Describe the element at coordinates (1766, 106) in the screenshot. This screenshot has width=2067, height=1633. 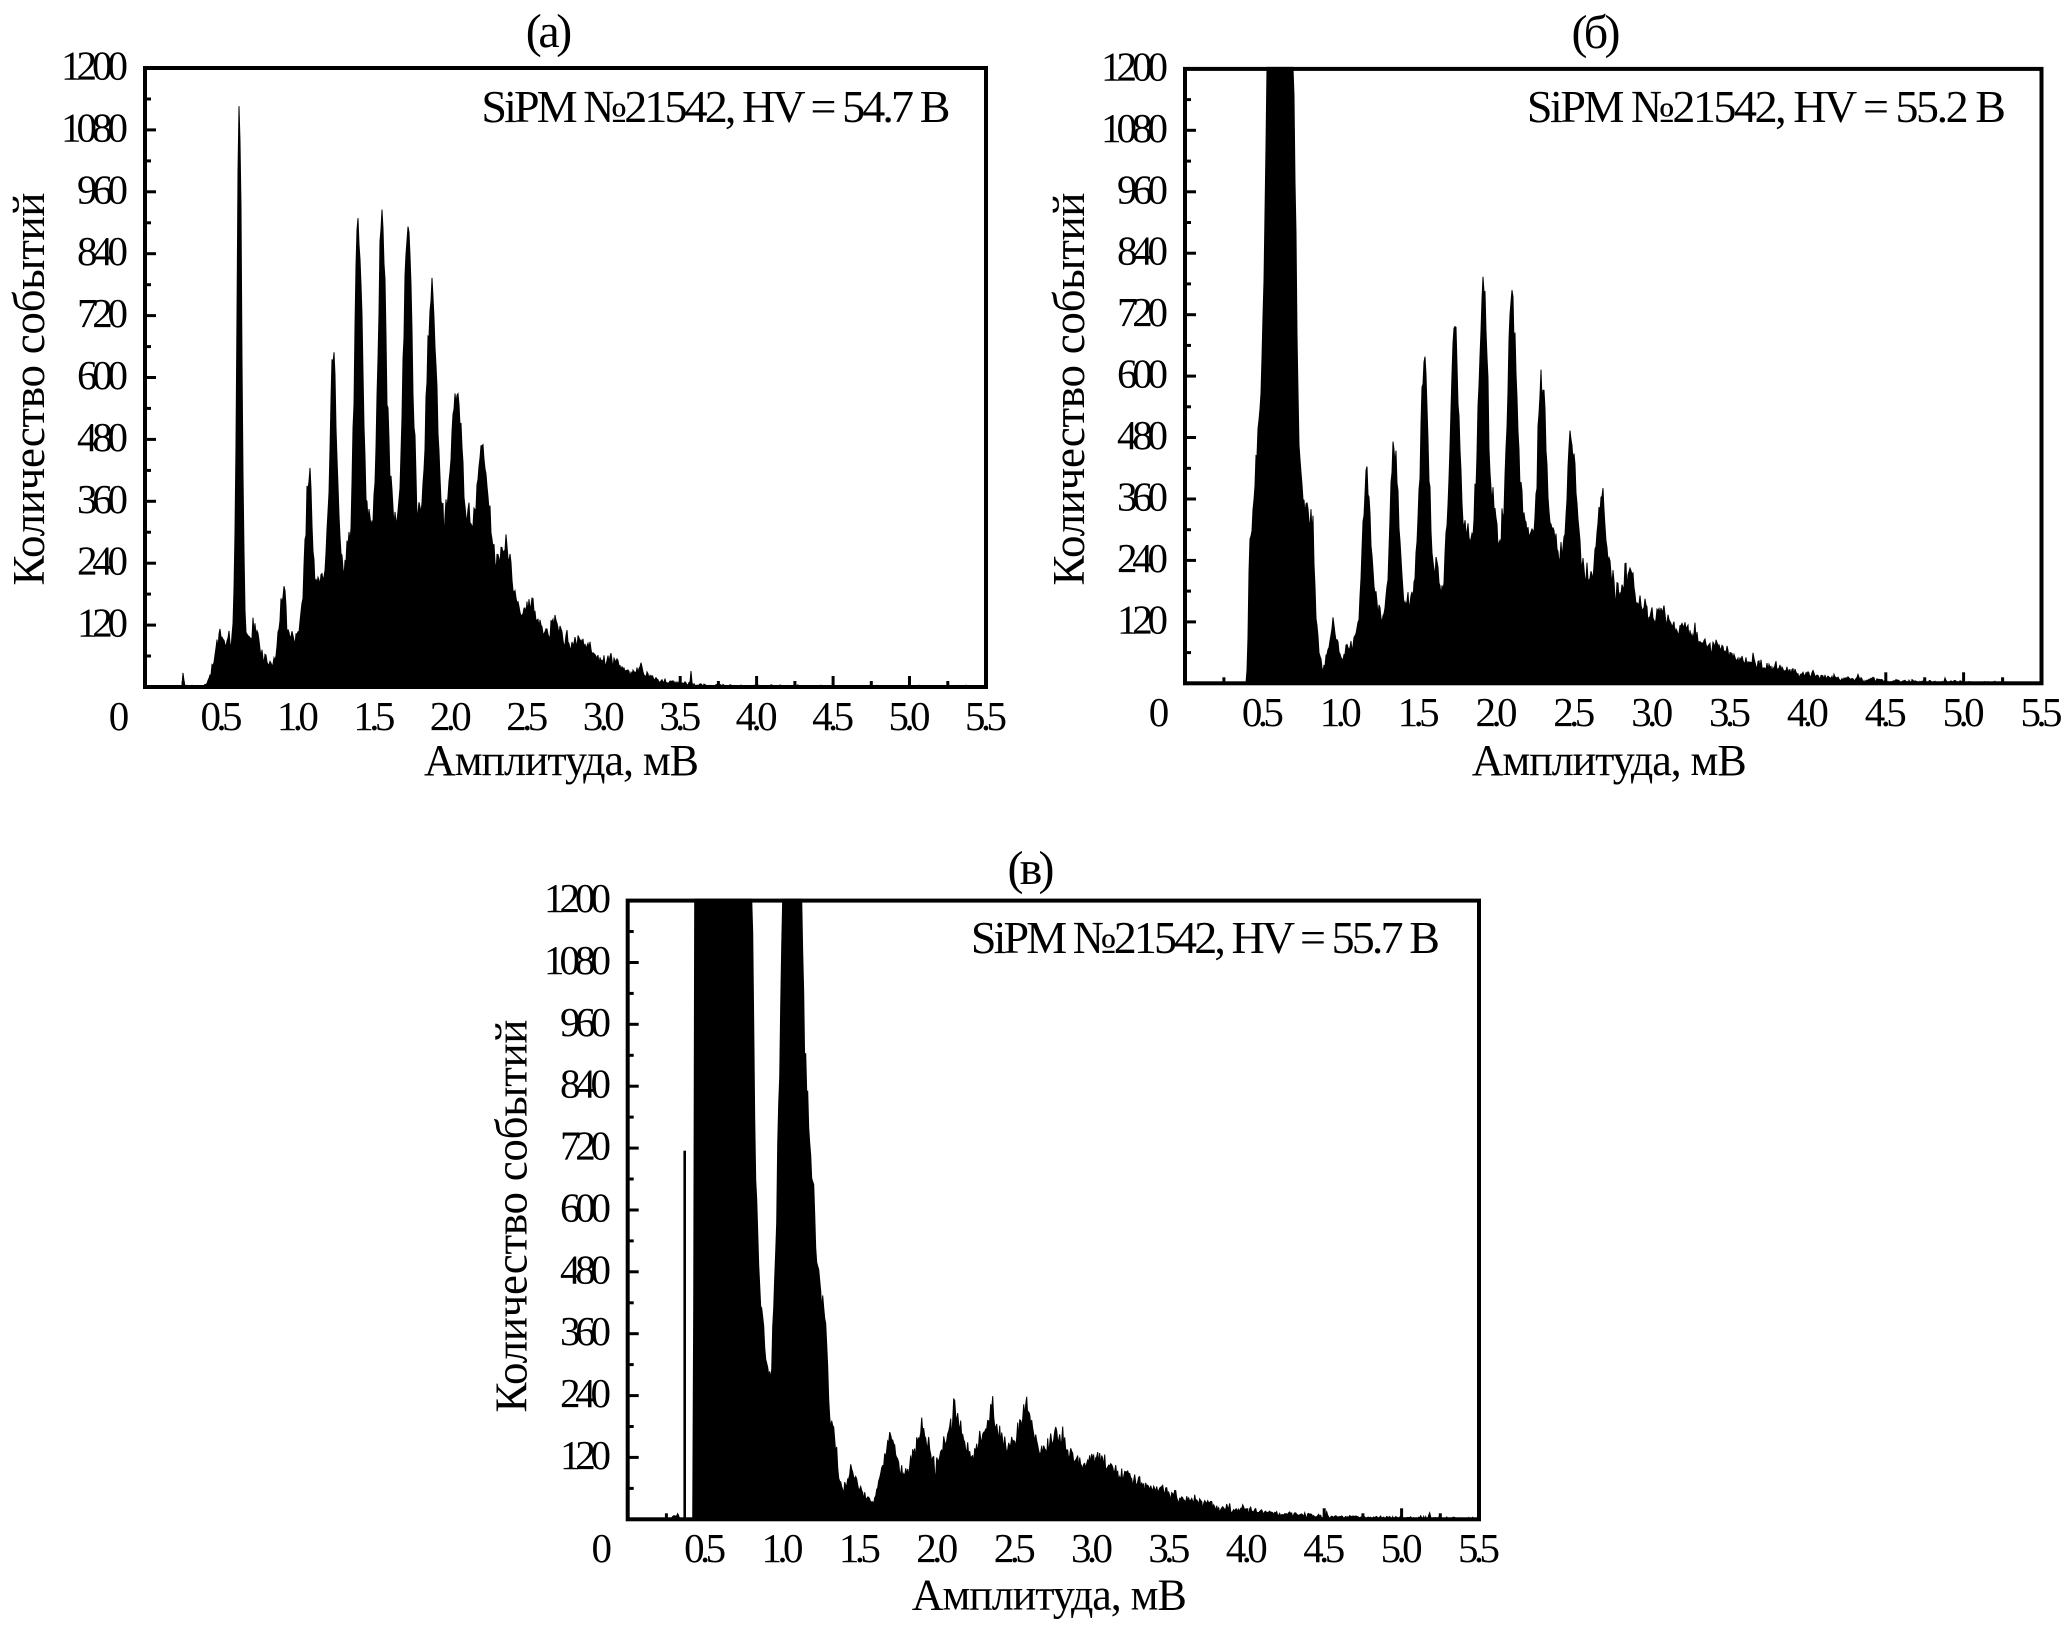
I see `svg-text: SiPM №21542, HV = 55.2 В` at that location.